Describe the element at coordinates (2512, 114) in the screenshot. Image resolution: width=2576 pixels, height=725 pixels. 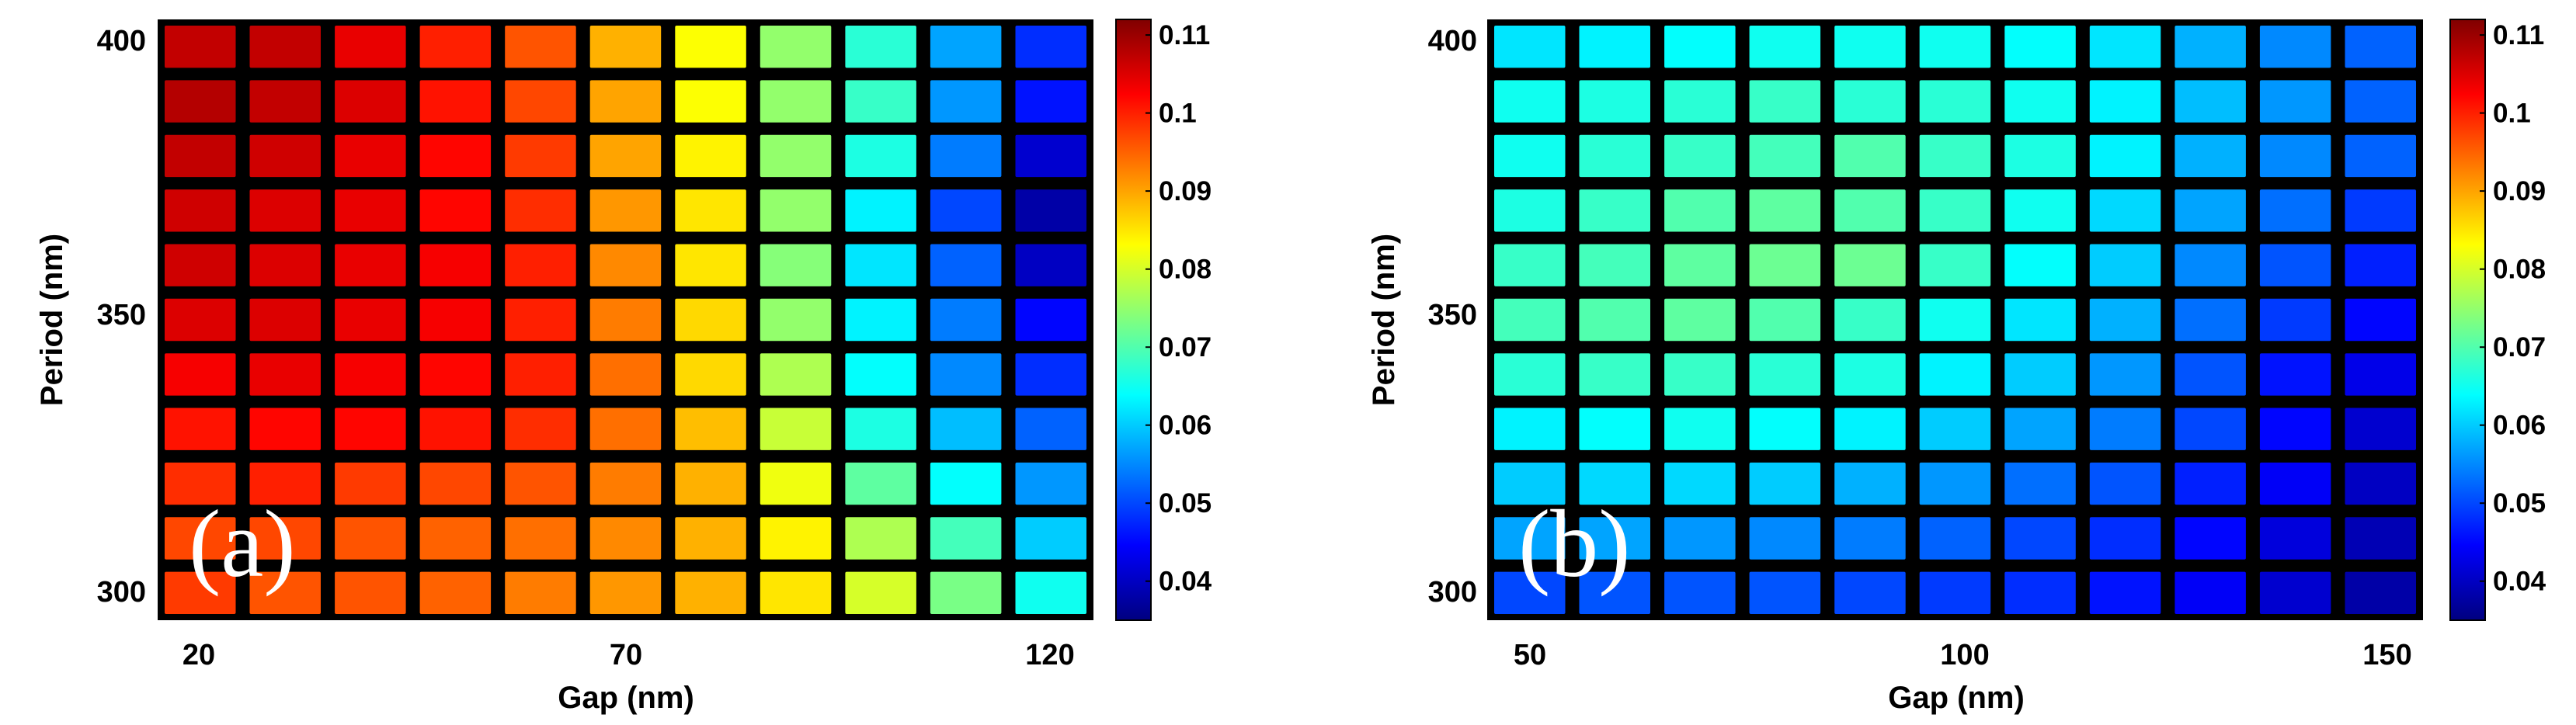
I see `colorbar-tick-label: 0.1` at that location.